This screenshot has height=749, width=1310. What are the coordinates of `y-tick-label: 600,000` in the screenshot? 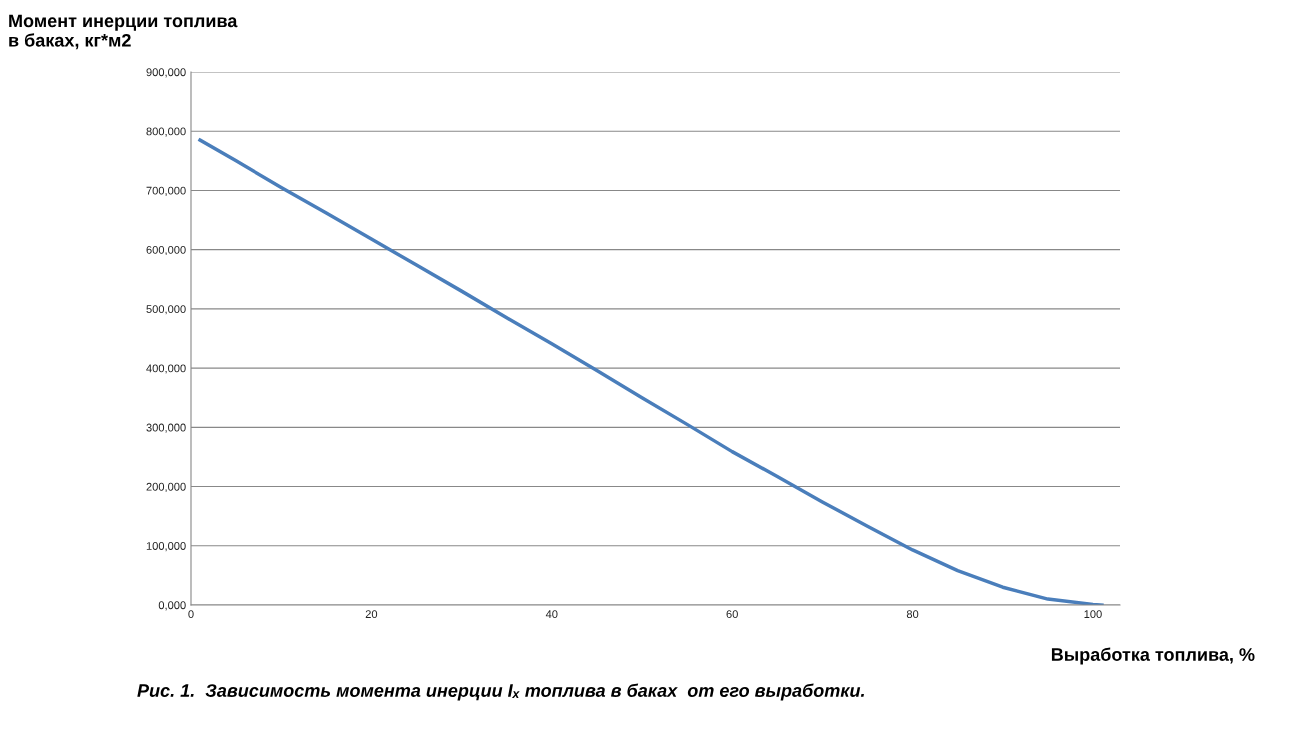 It's located at (166, 250).